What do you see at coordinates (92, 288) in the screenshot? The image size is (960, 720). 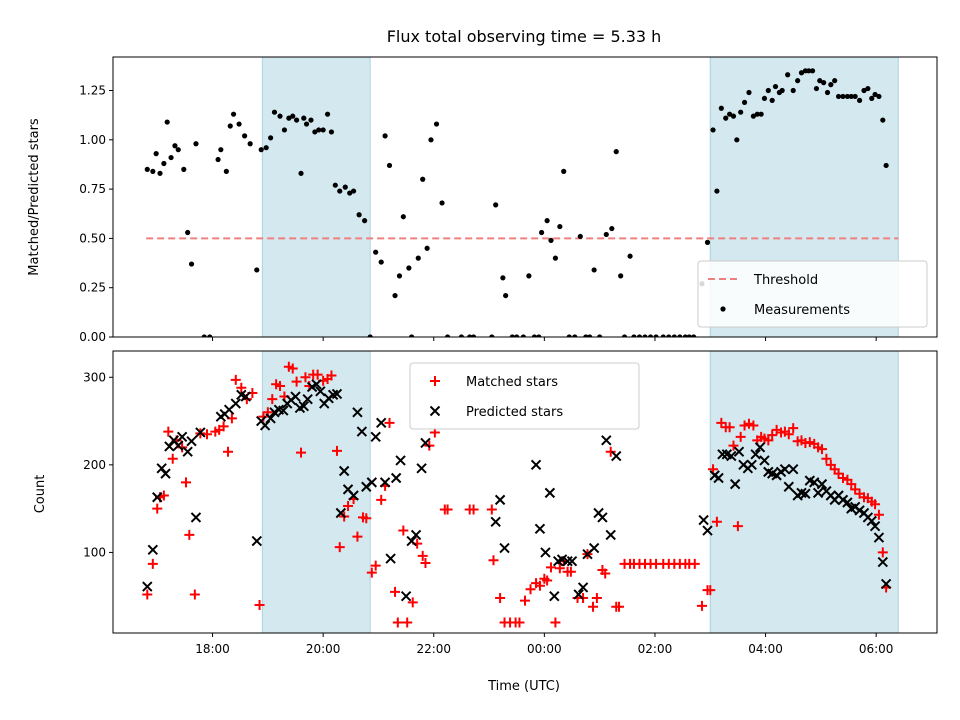 I see `y-tick-label: 0.25` at bounding box center [92, 288].